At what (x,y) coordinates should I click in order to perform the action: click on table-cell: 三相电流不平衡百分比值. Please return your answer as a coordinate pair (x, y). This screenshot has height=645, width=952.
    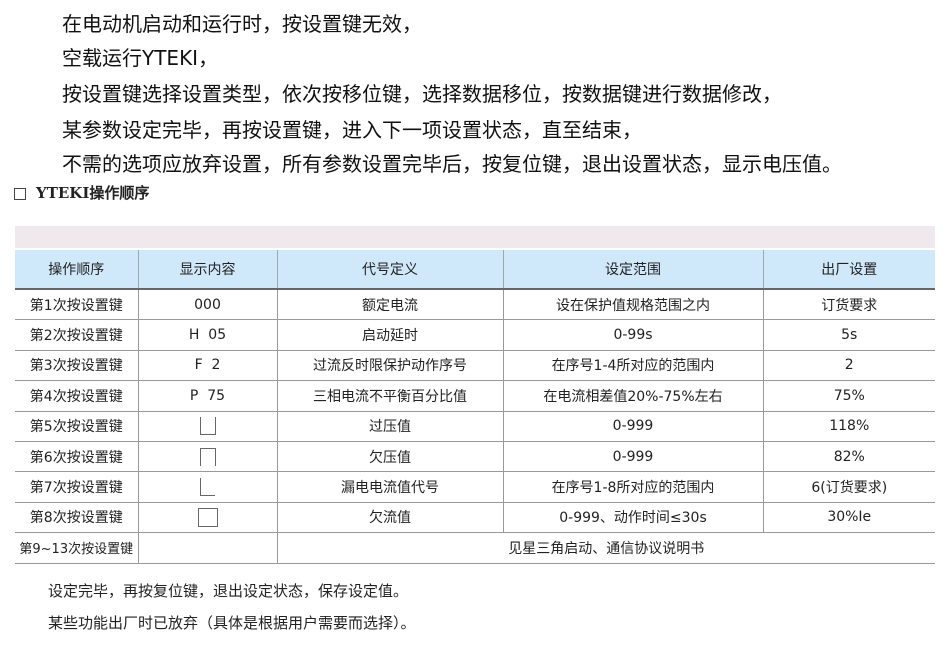
    Looking at the image, I should click on (390, 396).